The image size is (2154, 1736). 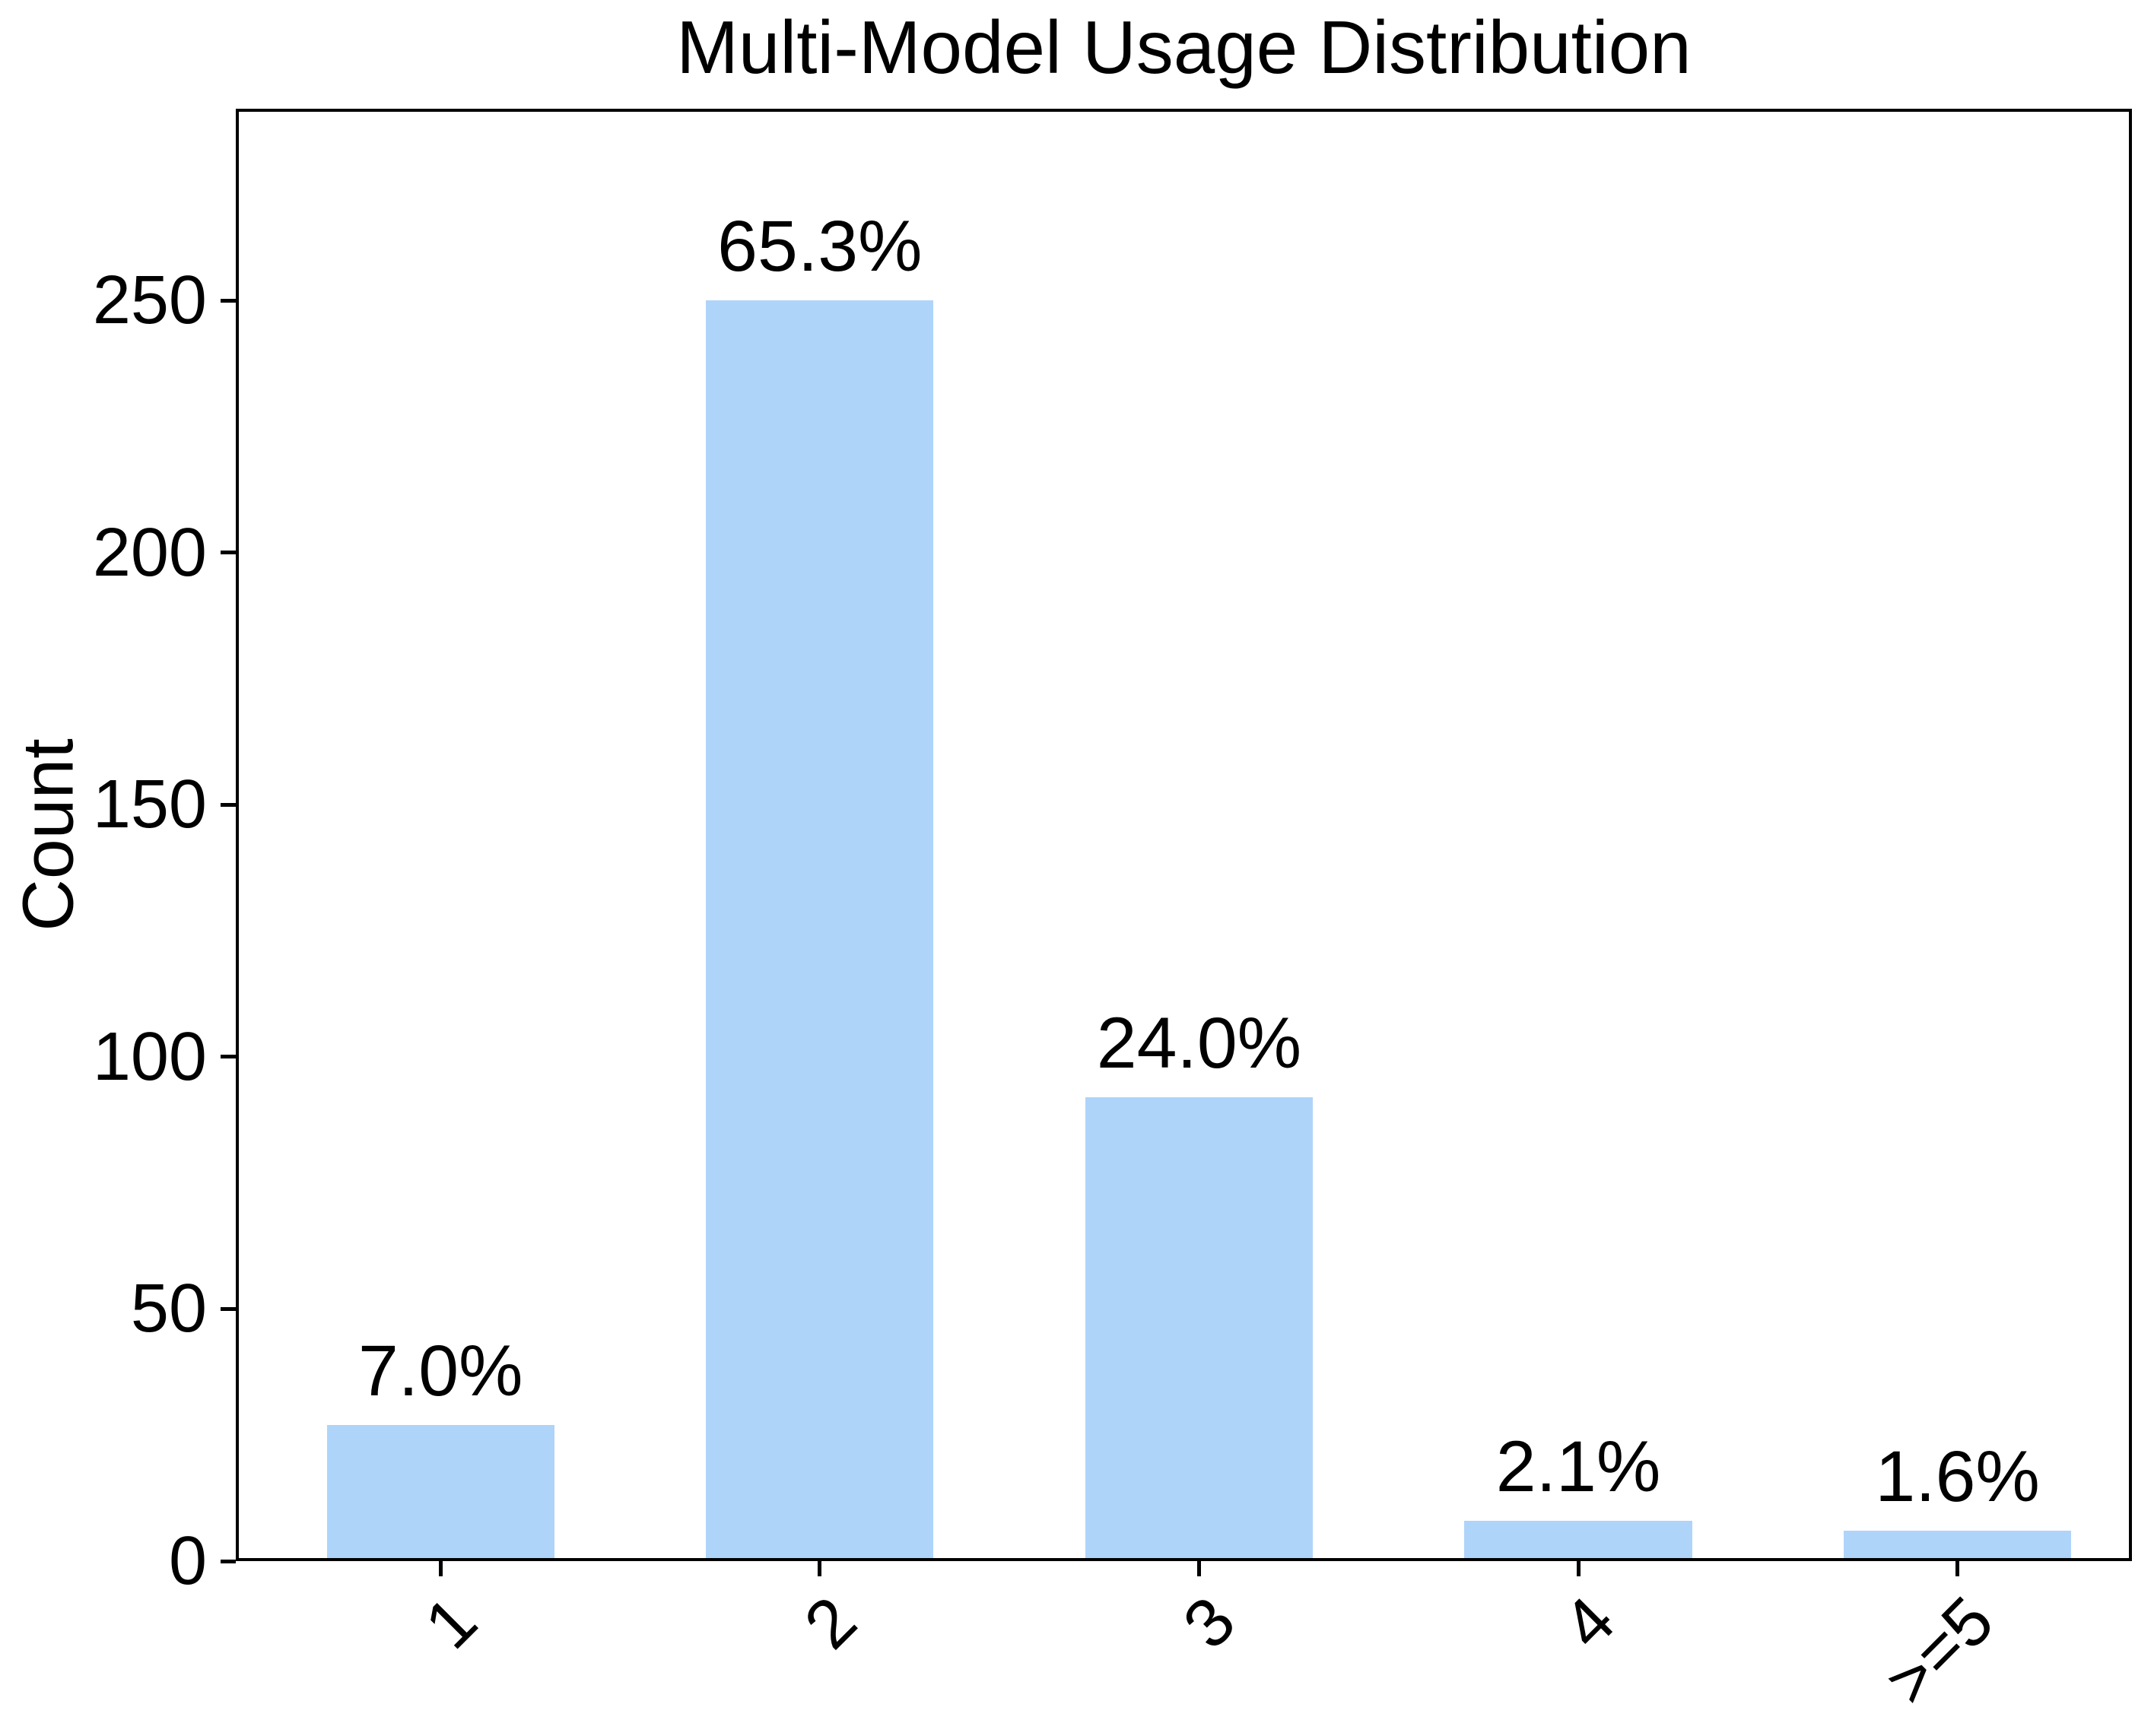 What do you see at coordinates (149, 804) in the screenshot?
I see `y-tick-label: 150` at bounding box center [149, 804].